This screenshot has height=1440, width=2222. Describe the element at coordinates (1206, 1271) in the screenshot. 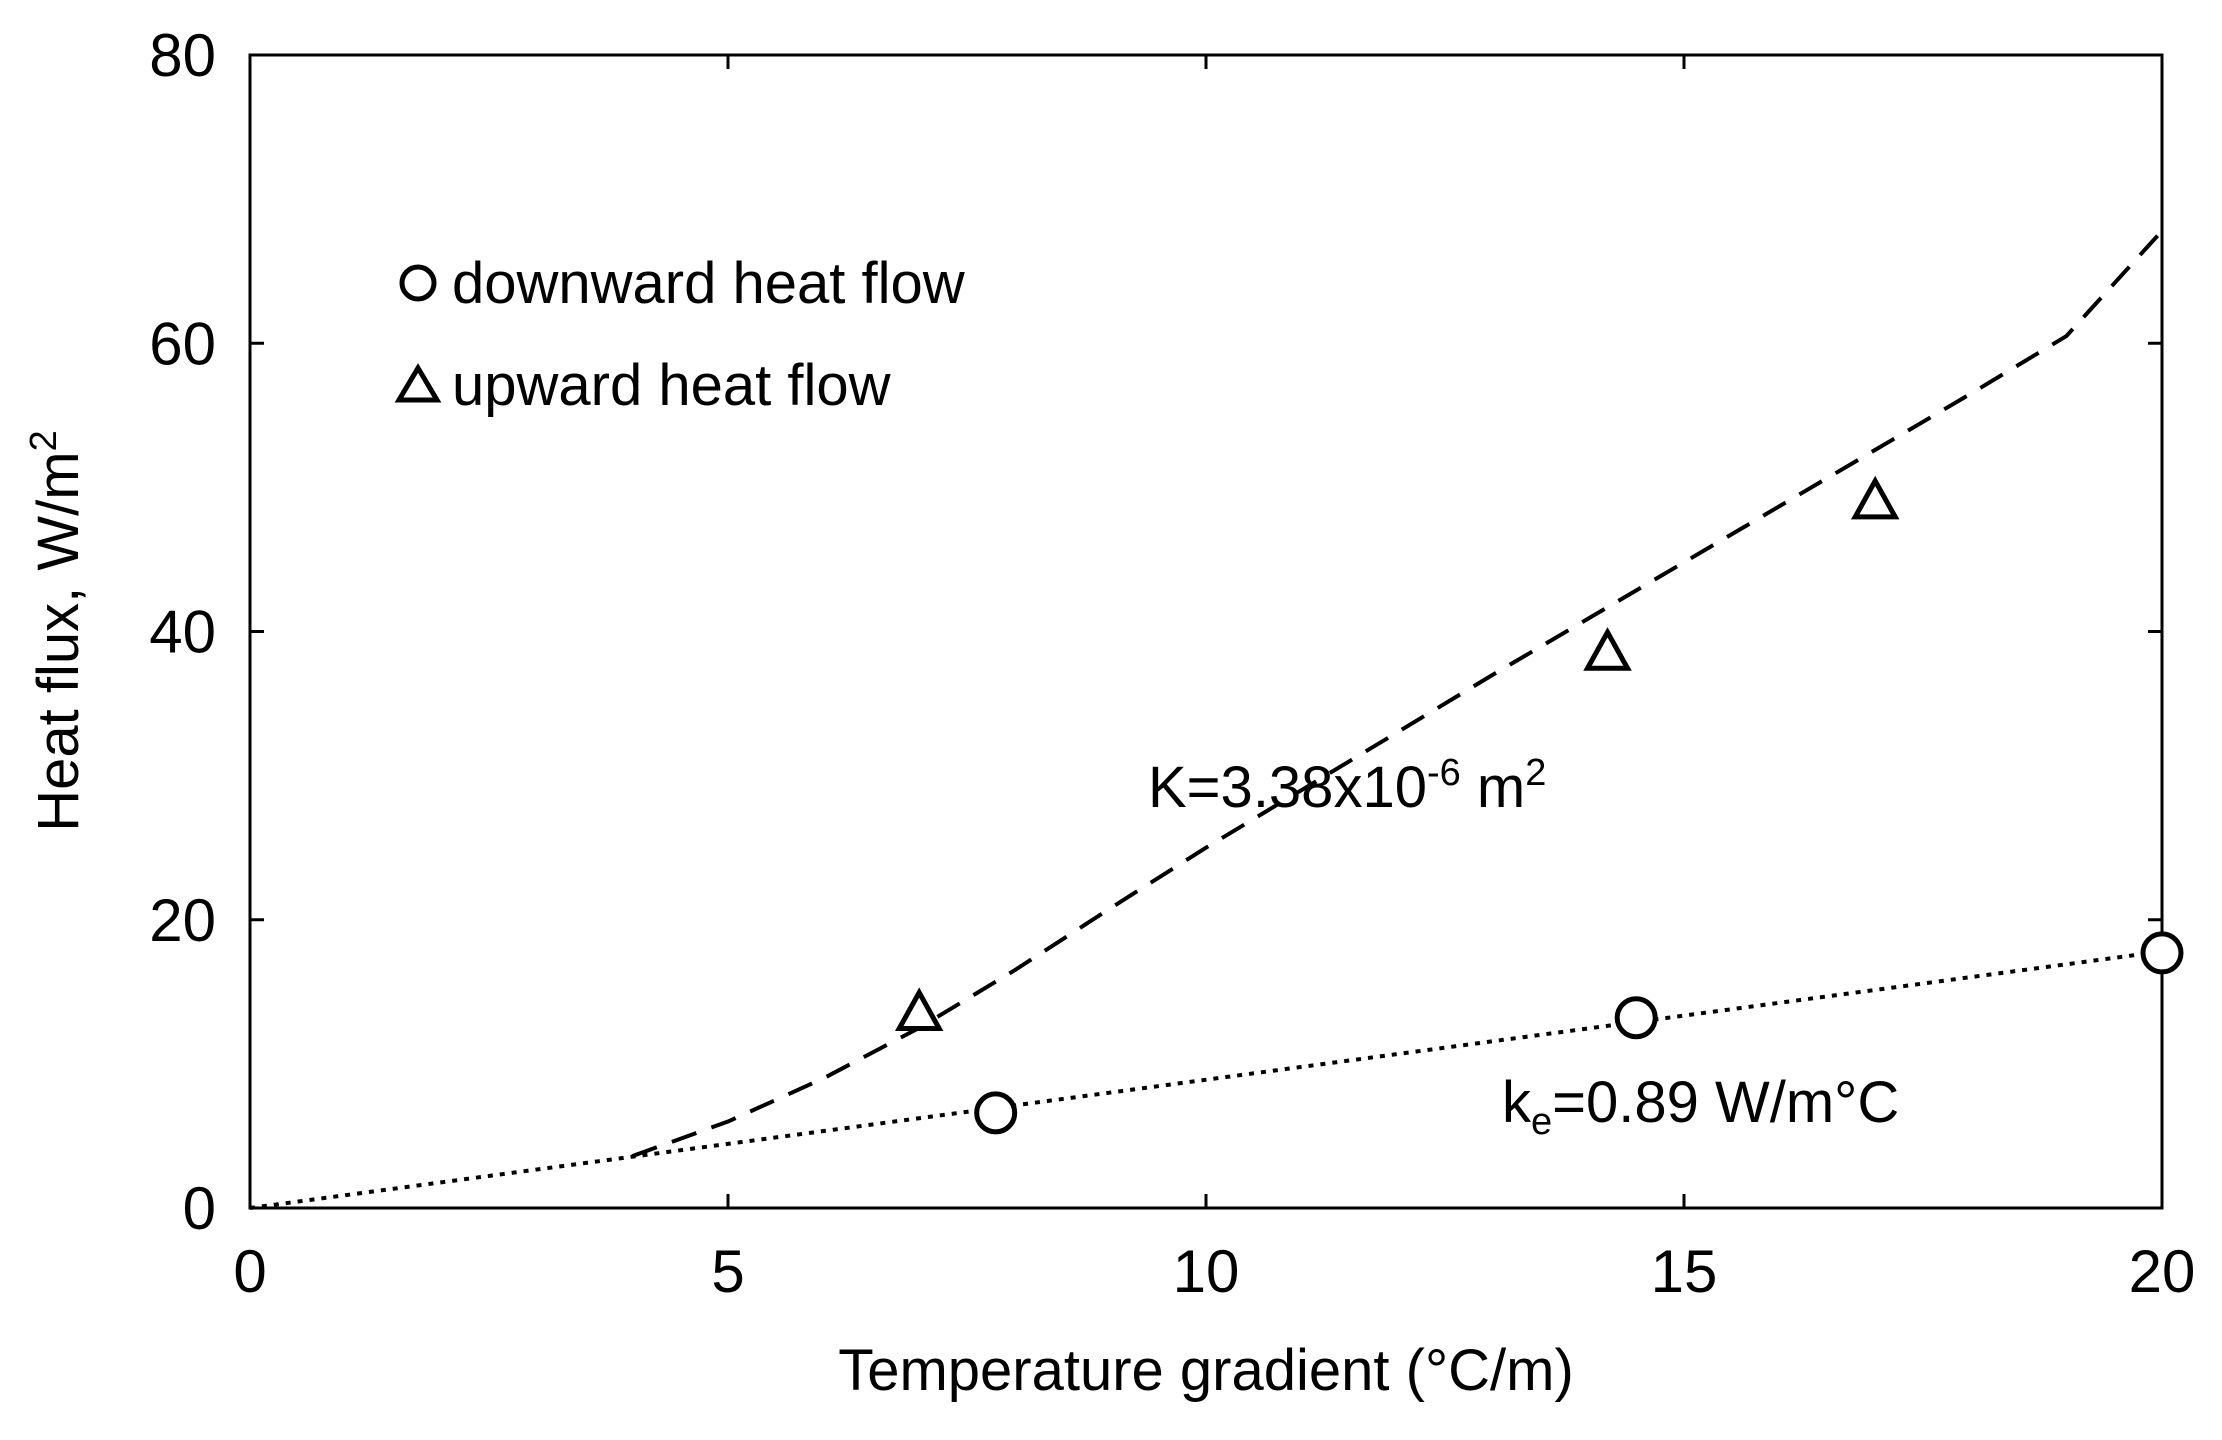

I see `x-tick-label: 10` at that location.